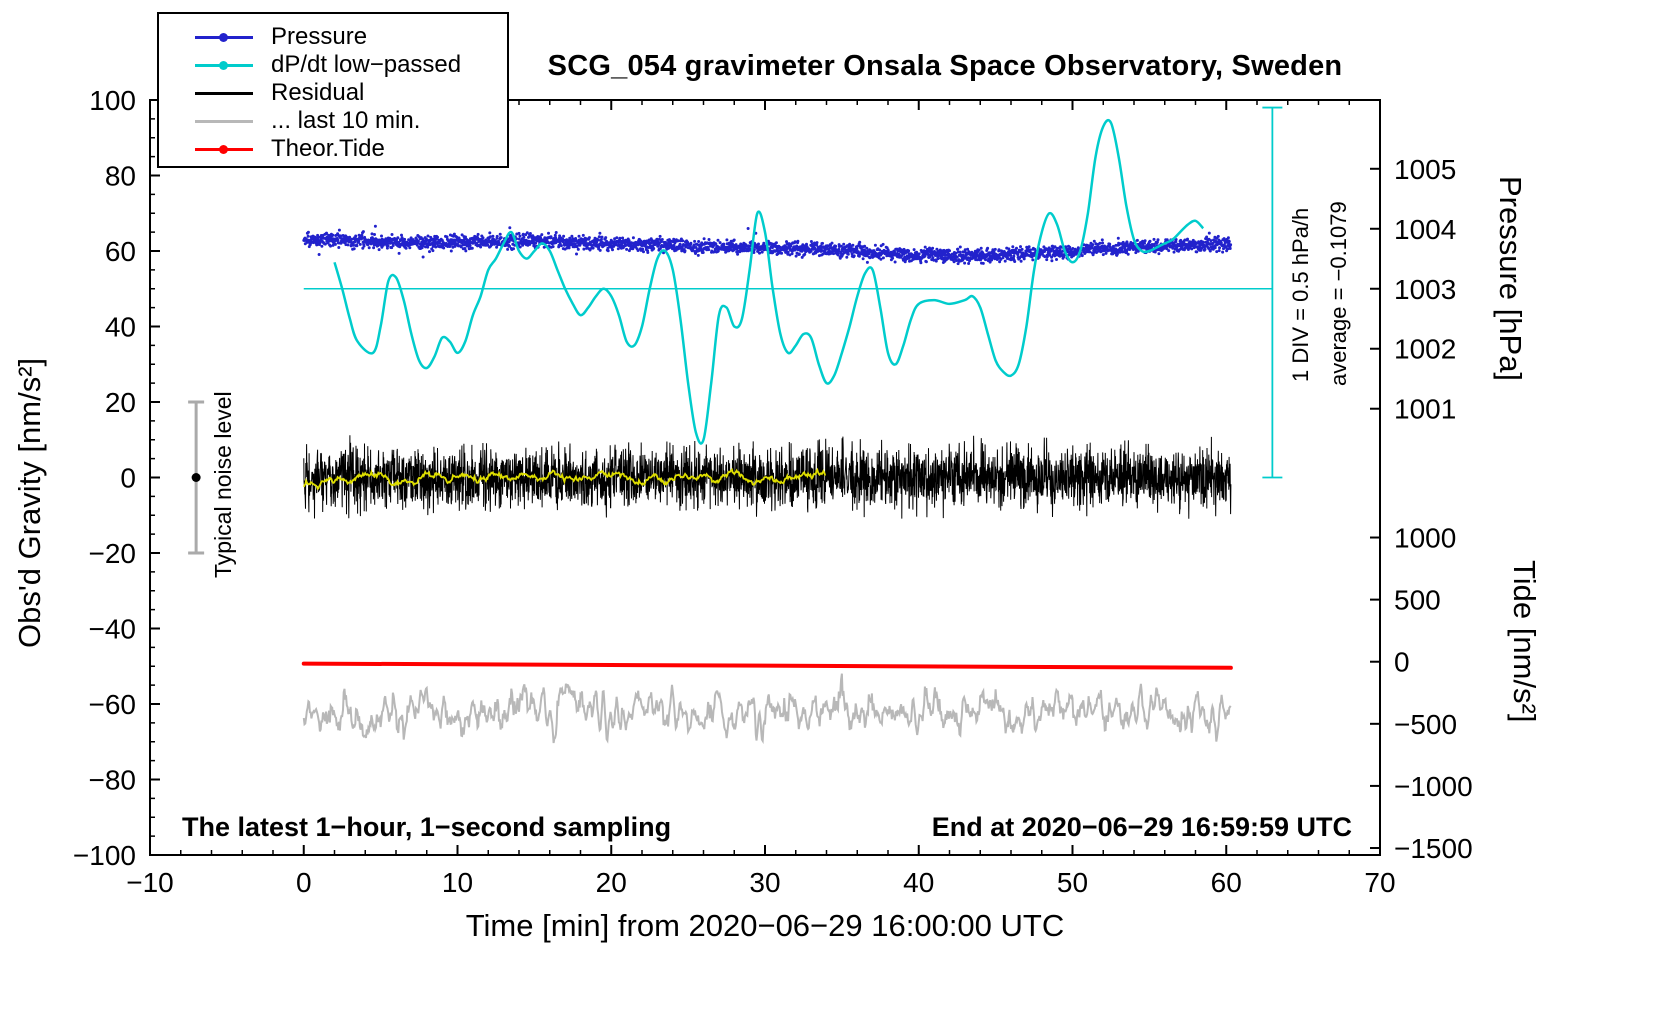 The width and height of the screenshot is (1660, 1020). I want to click on y-tick-label-gravity: −40, so click(113, 629).